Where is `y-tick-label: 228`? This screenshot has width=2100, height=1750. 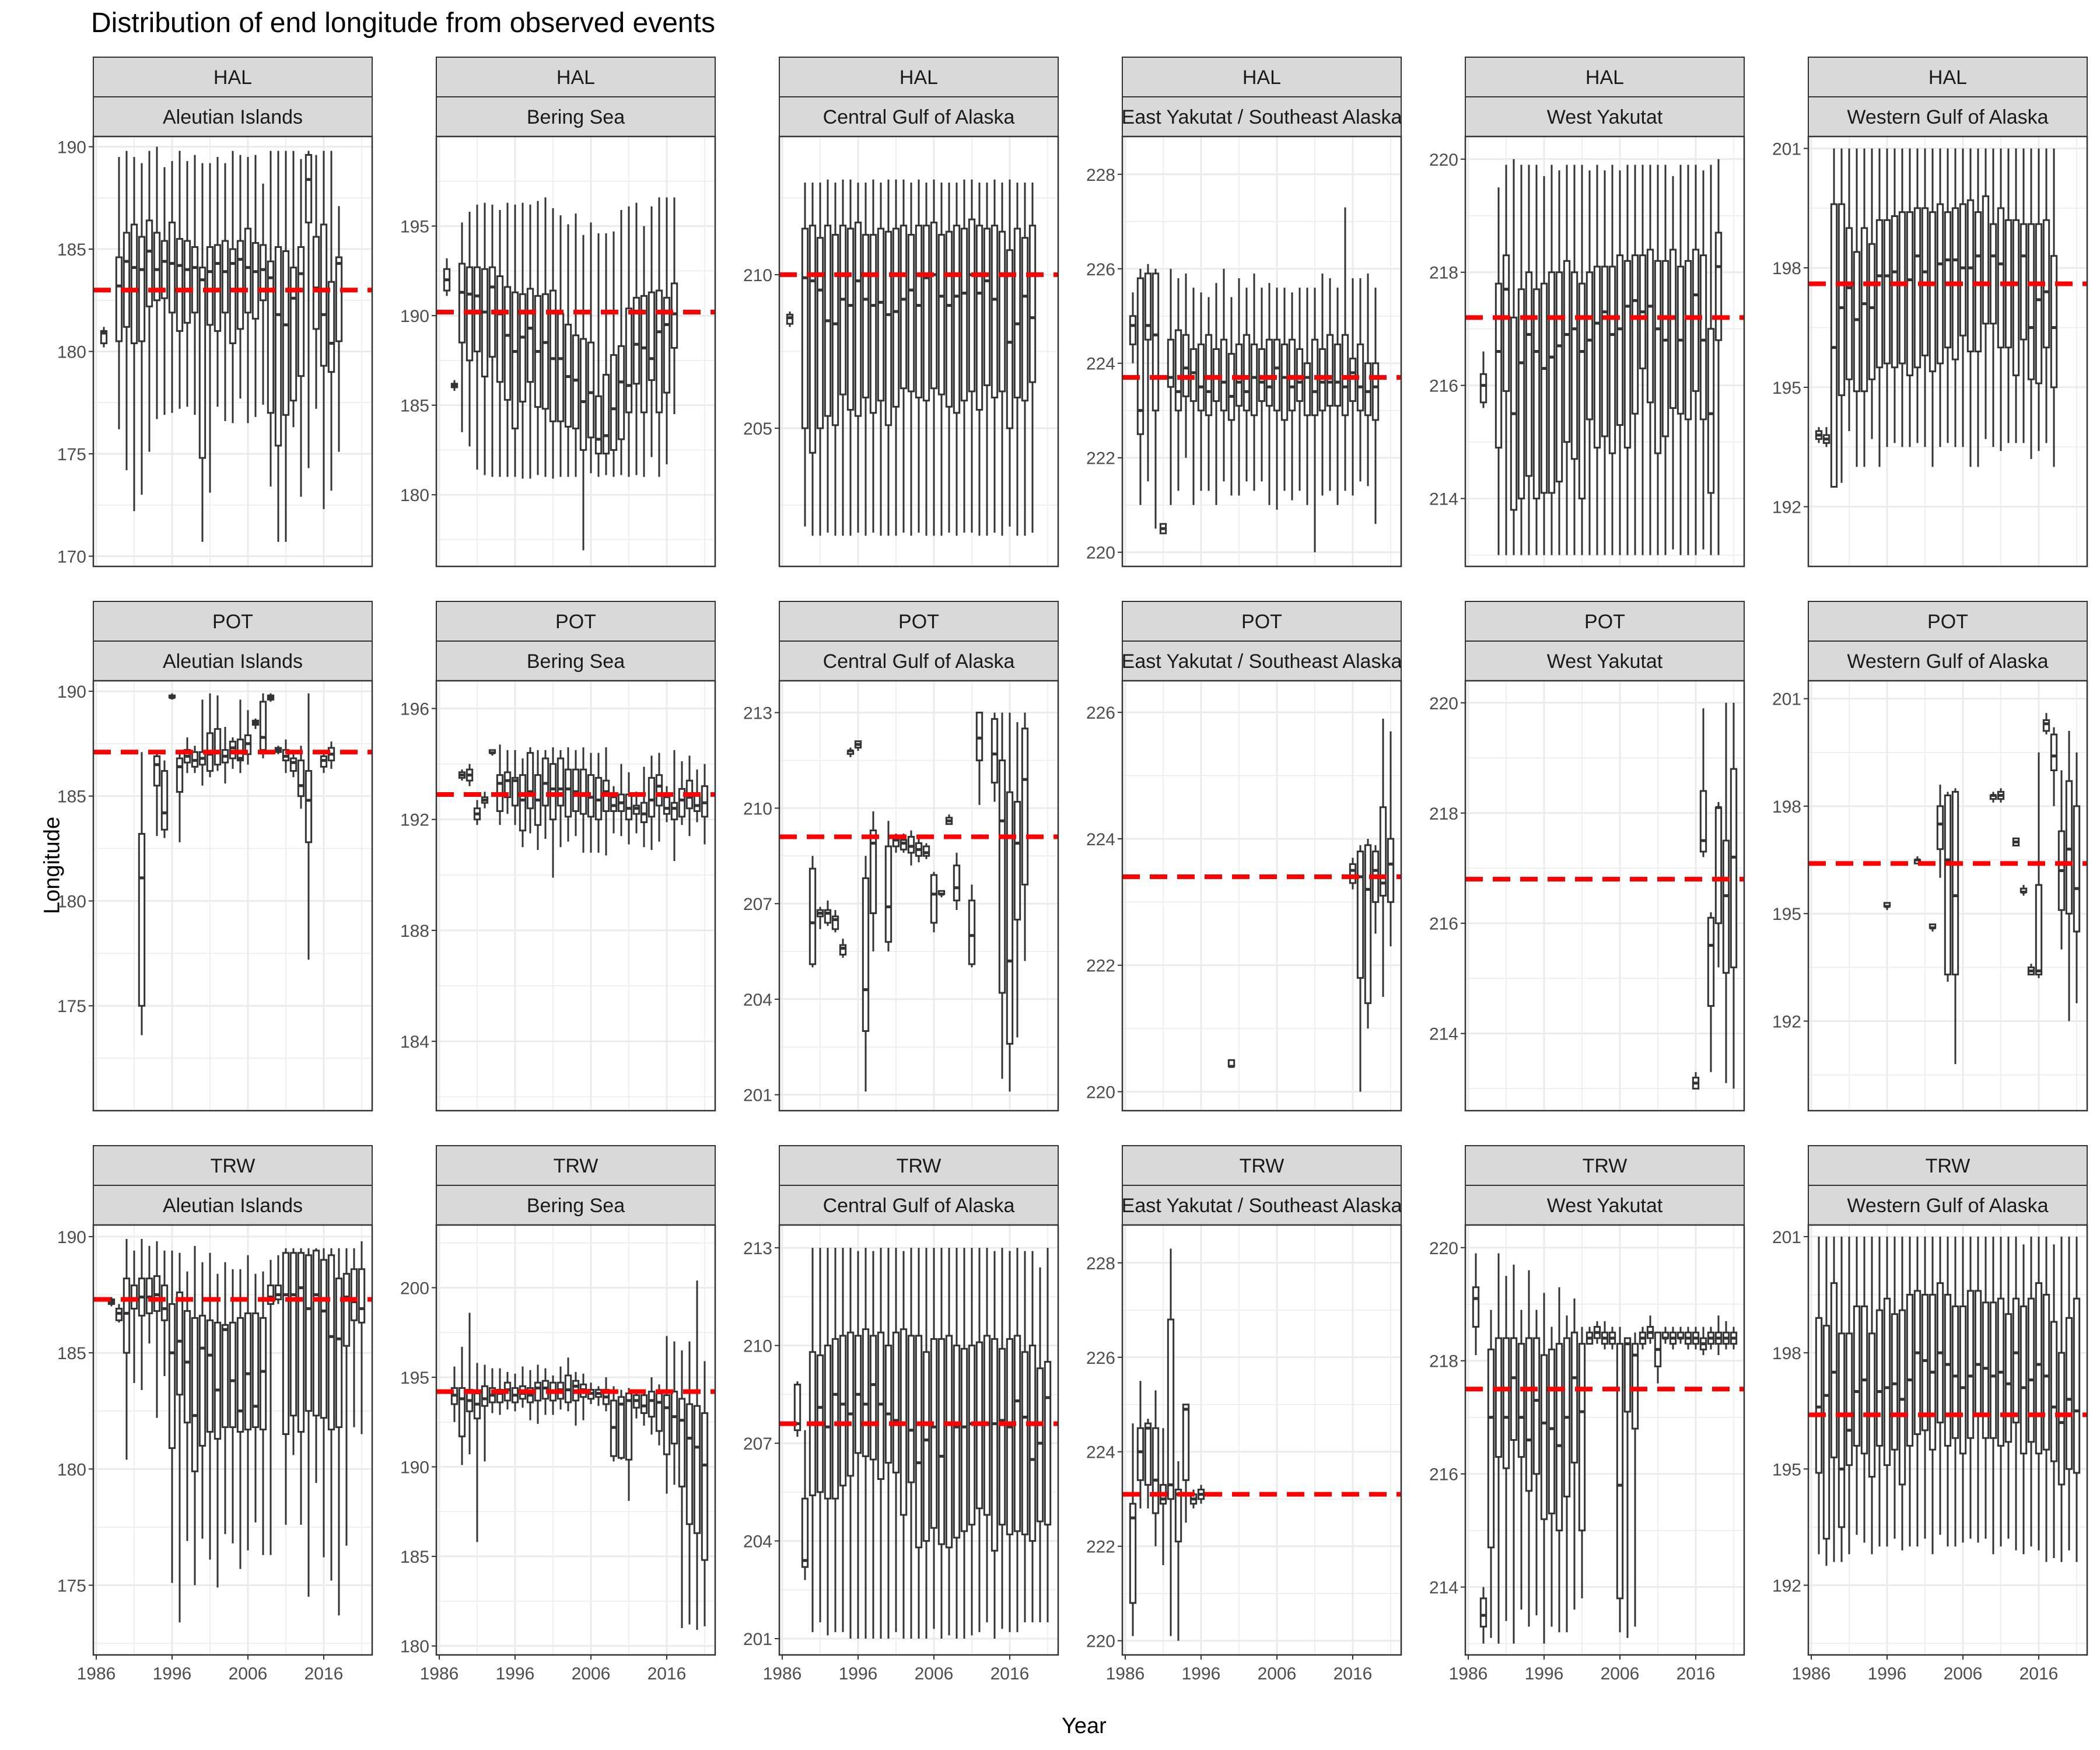 y-tick-label: 228 is located at coordinates (1100, 1263).